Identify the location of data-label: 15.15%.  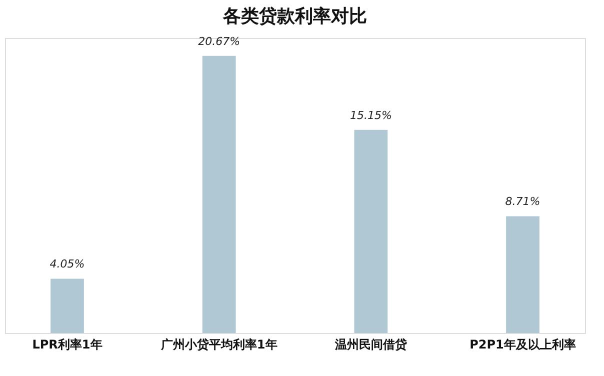
(371, 115).